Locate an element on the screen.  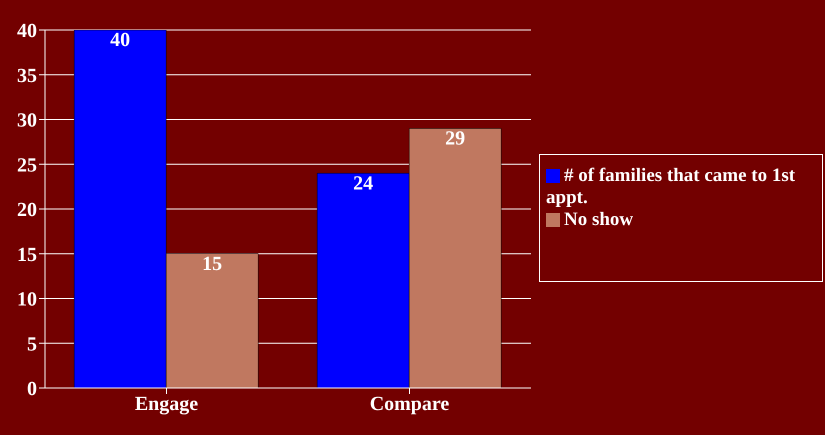
data-label: 24 is located at coordinates (363, 183).